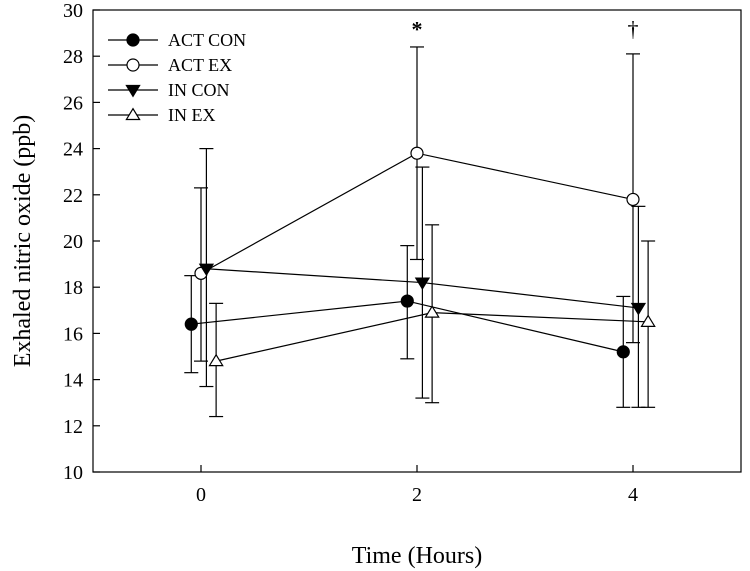 The height and width of the screenshot is (571, 750). Describe the element at coordinates (177, 77) in the screenshot. I see `legend: ACT CON ACT EX IN CON IN EX` at that location.